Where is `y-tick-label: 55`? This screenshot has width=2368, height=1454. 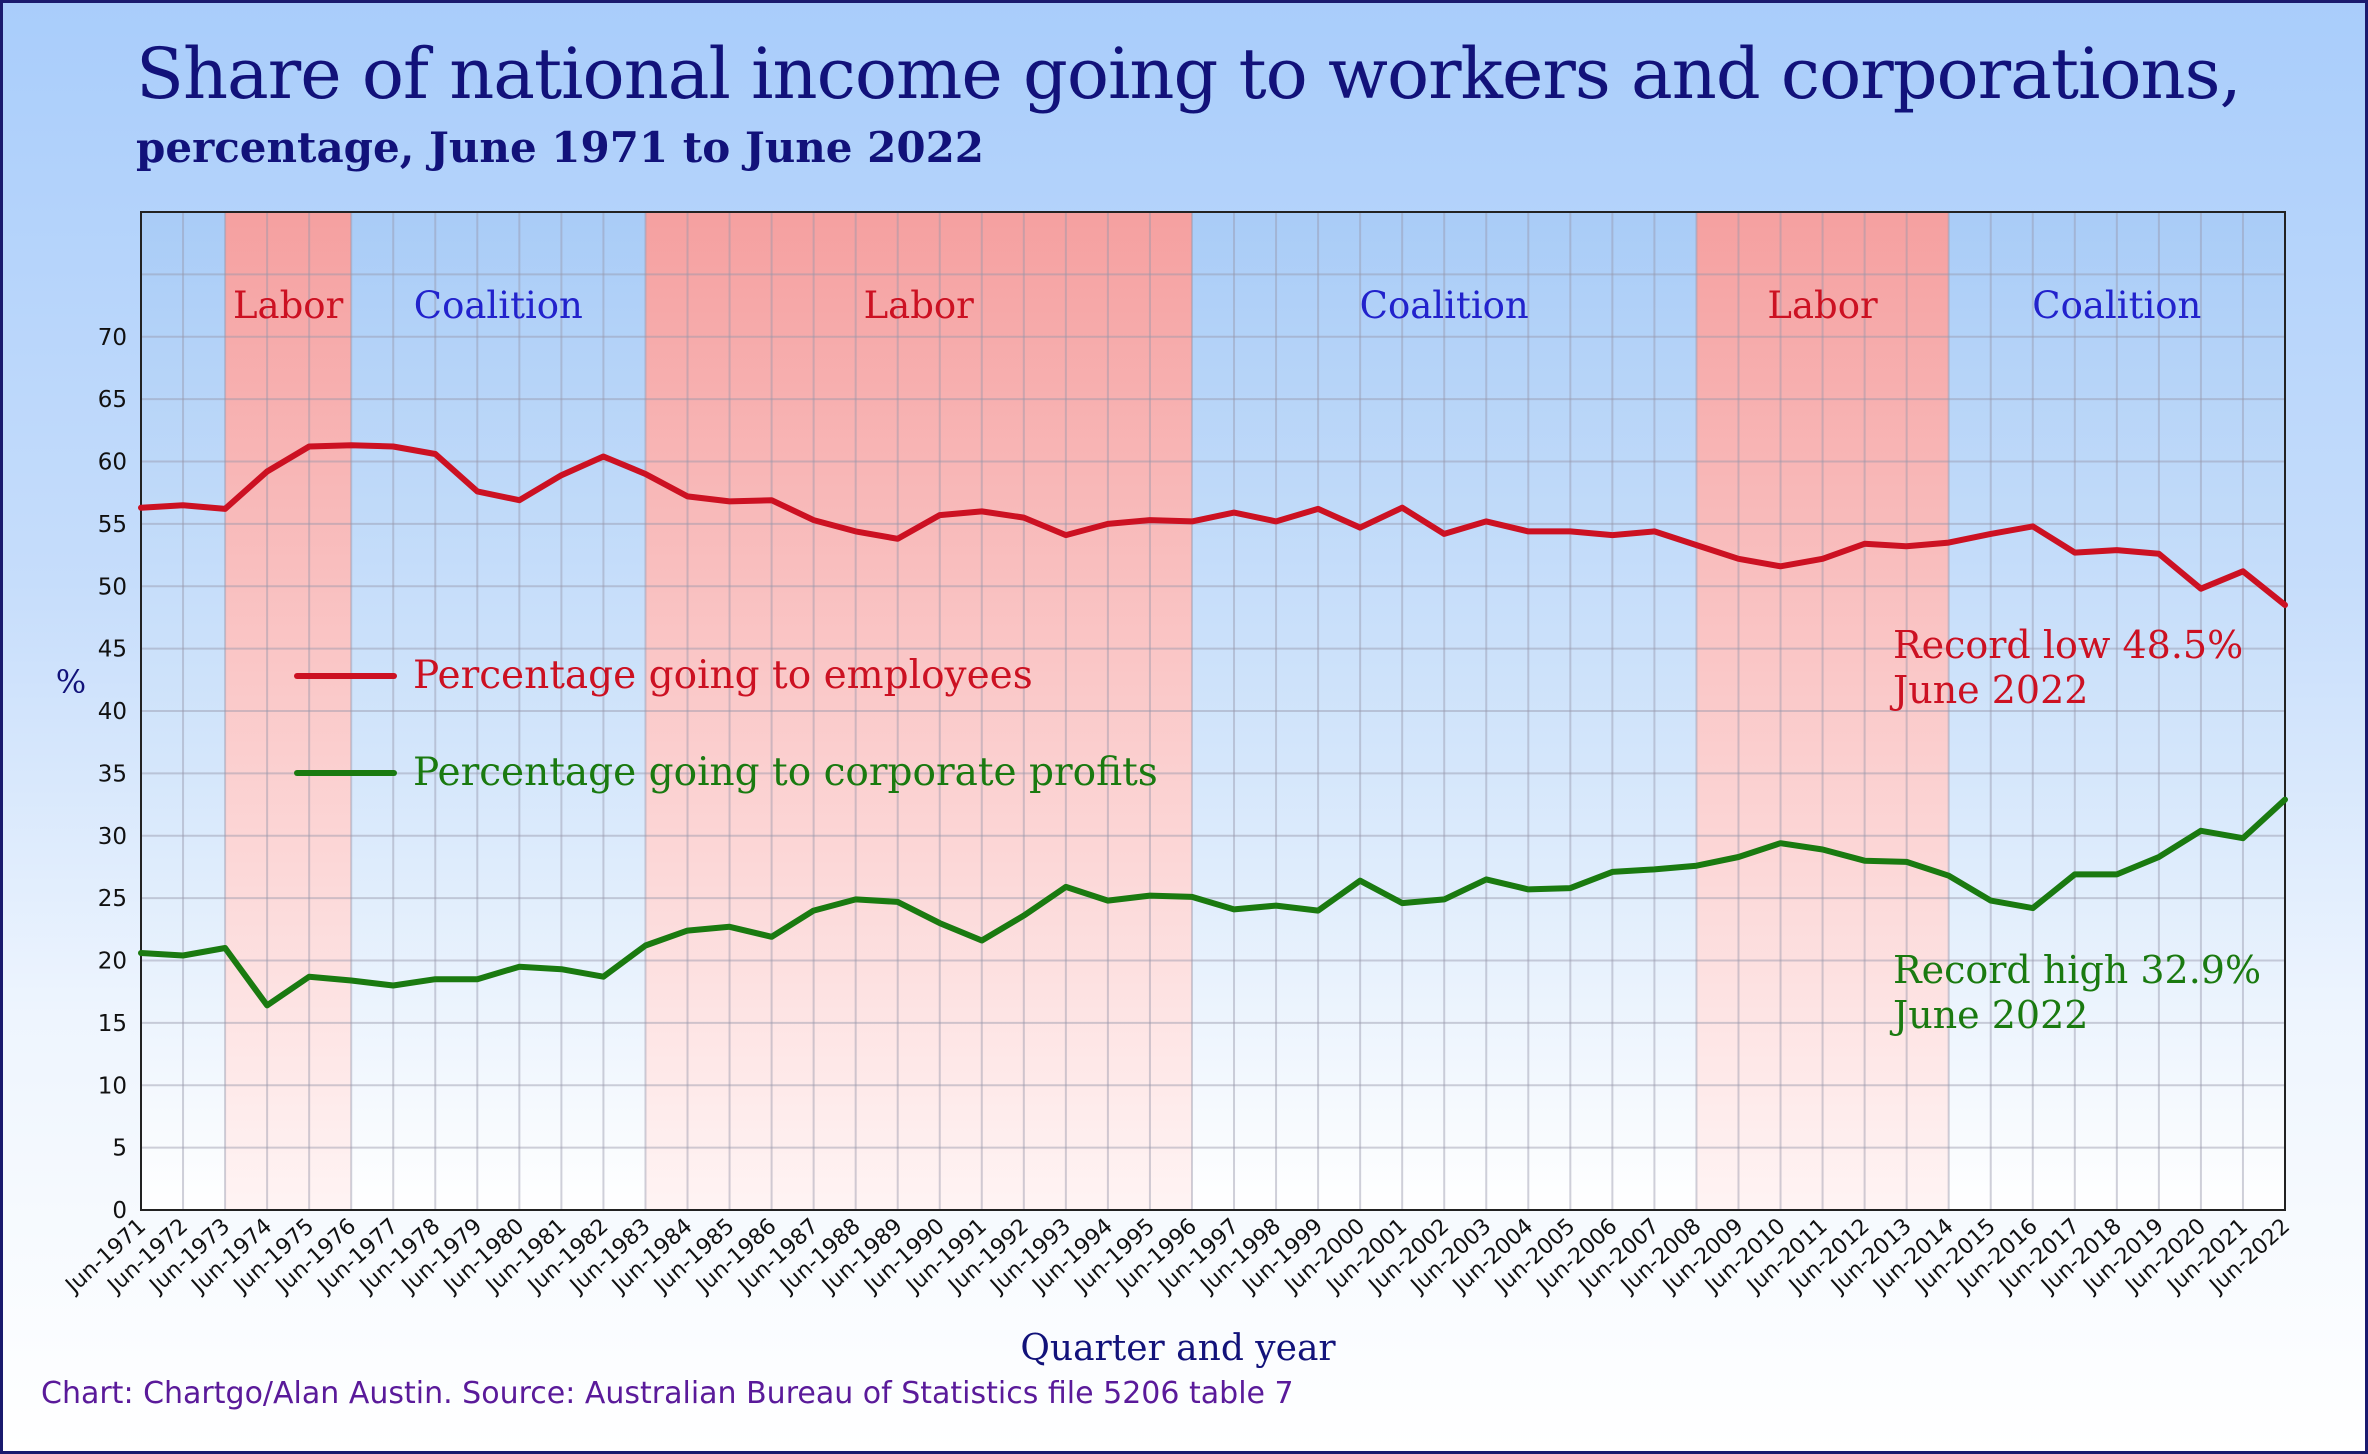
y-tick-label: 55 is located at coordinates (112, 525).